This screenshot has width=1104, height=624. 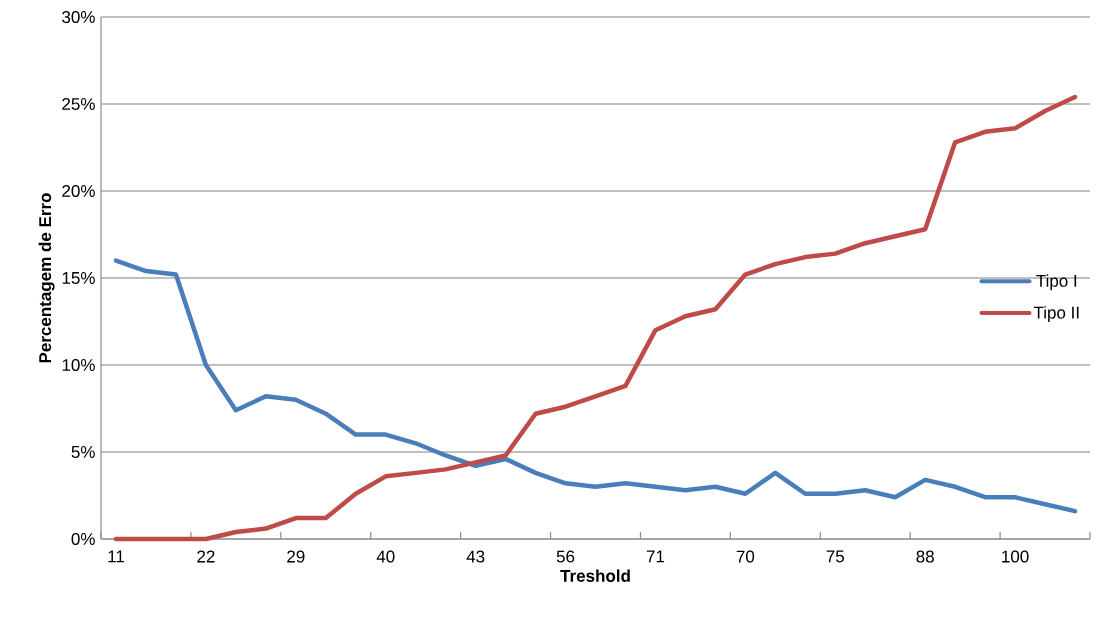 What do you see at coordinates (78, 191) in the screenshot?
I see `y-tick-label: 20%` at bounding box center [78, 191].